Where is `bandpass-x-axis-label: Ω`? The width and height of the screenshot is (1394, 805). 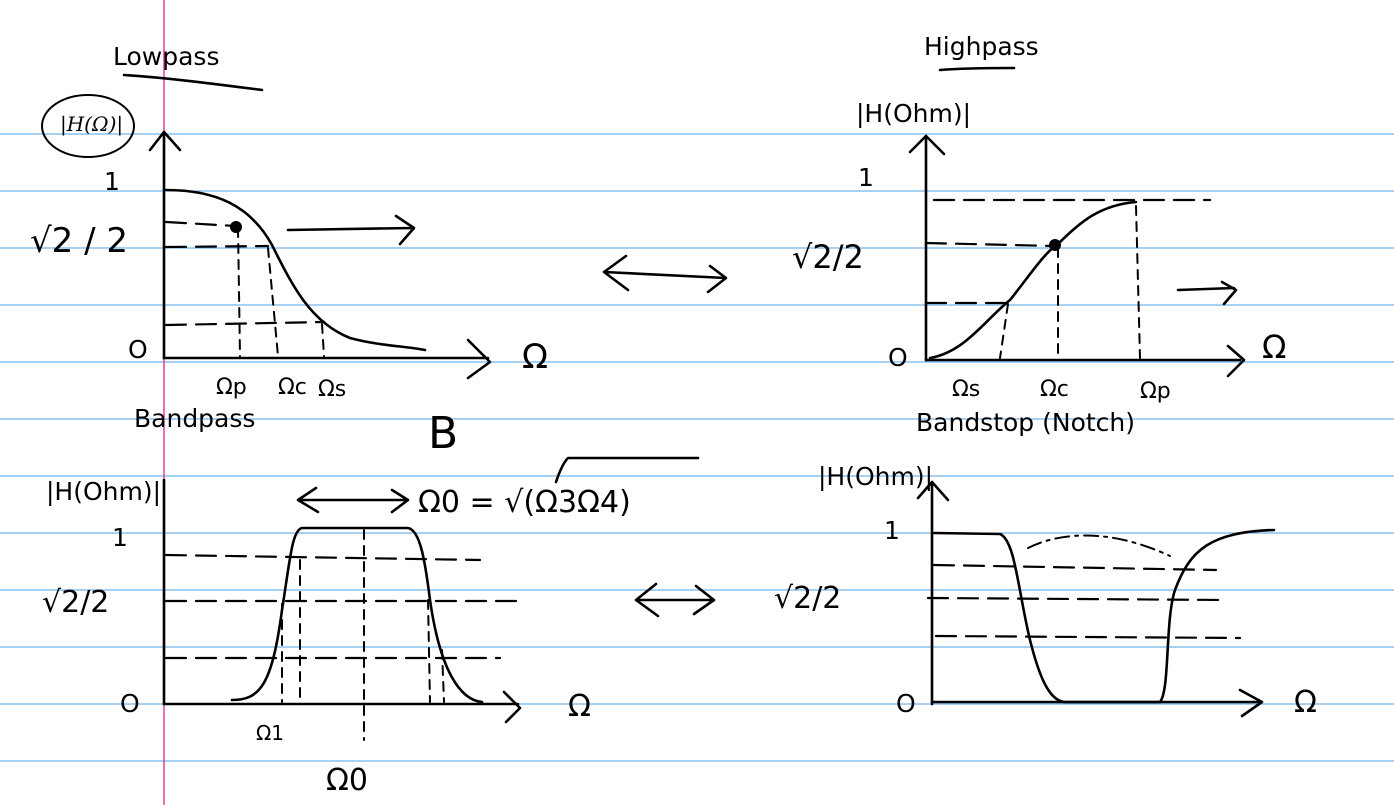
bandpass-x-axis-label: Ω is located at coordinates (579, 706).